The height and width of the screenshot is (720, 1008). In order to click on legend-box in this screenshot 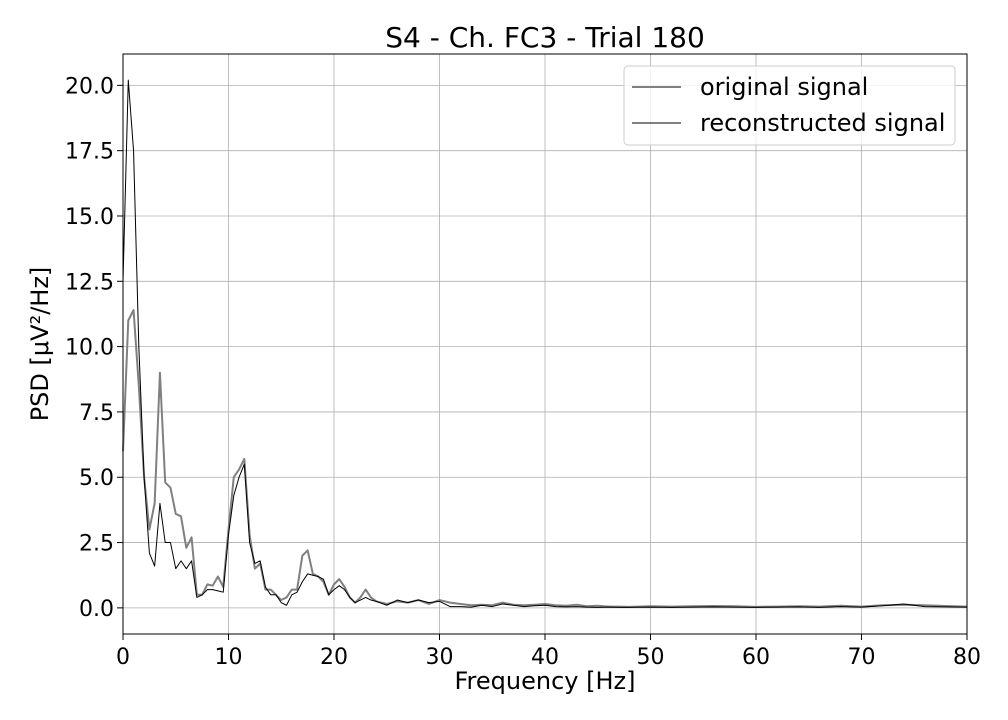, I will do `click(789, 105)`.